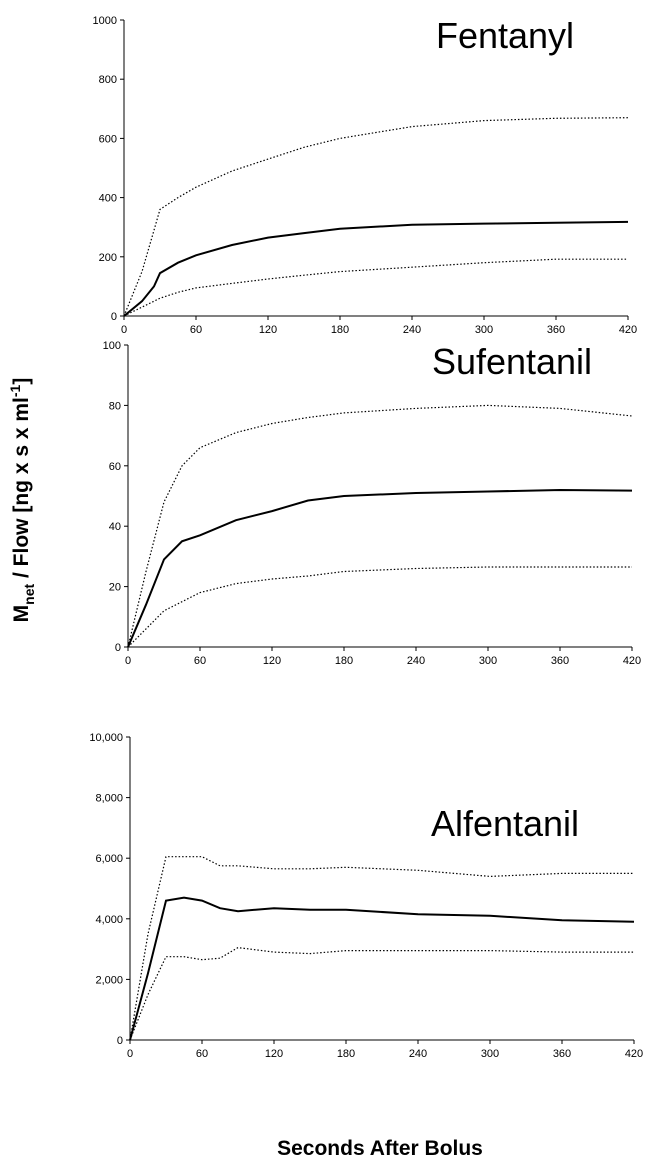 This screenshot has height=1172, width=653. I want to click on y-label-part: ], so click(21, 381).